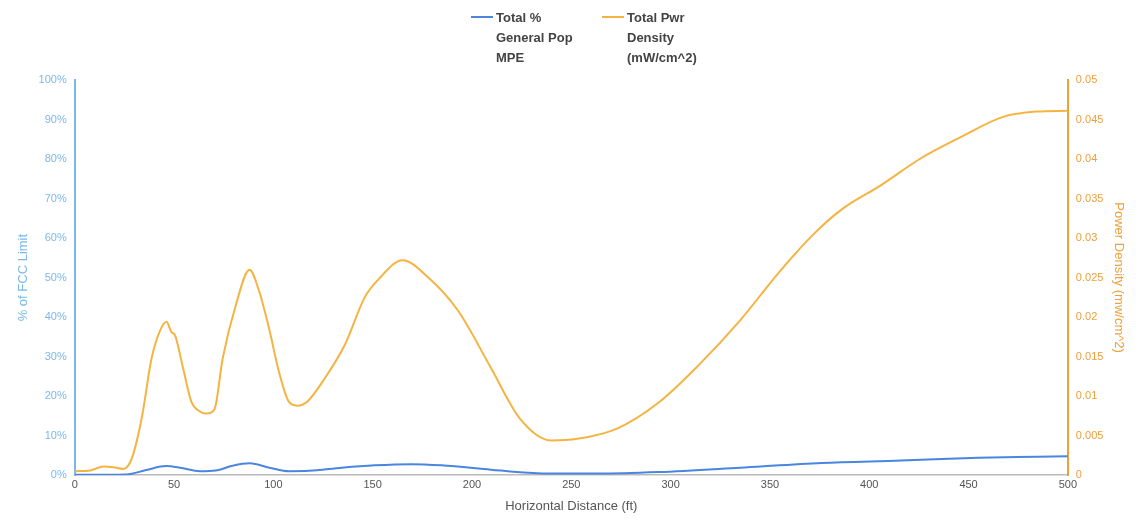  I want to click on y-tick-label: 100%, so click(52, 79).